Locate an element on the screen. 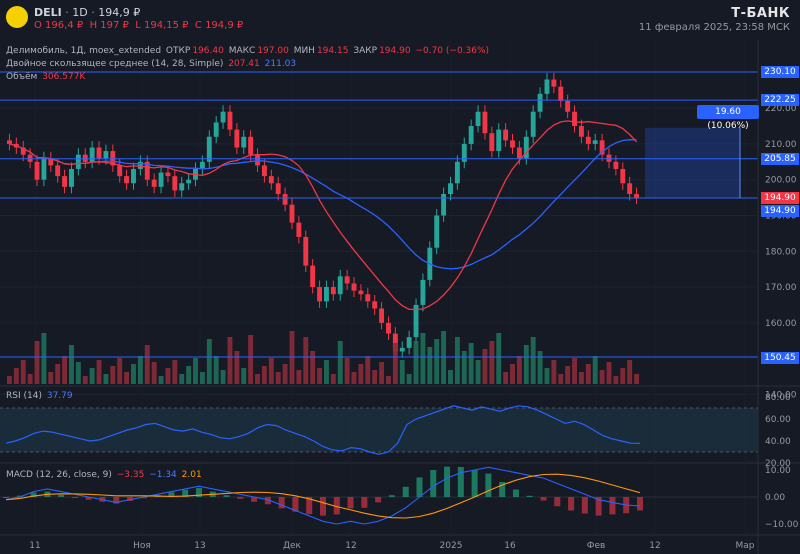 This screenshot has height=554, width=800. ticker-line: DELI · 1D · 194,9 ₽ is located at coordinates (87, 12).